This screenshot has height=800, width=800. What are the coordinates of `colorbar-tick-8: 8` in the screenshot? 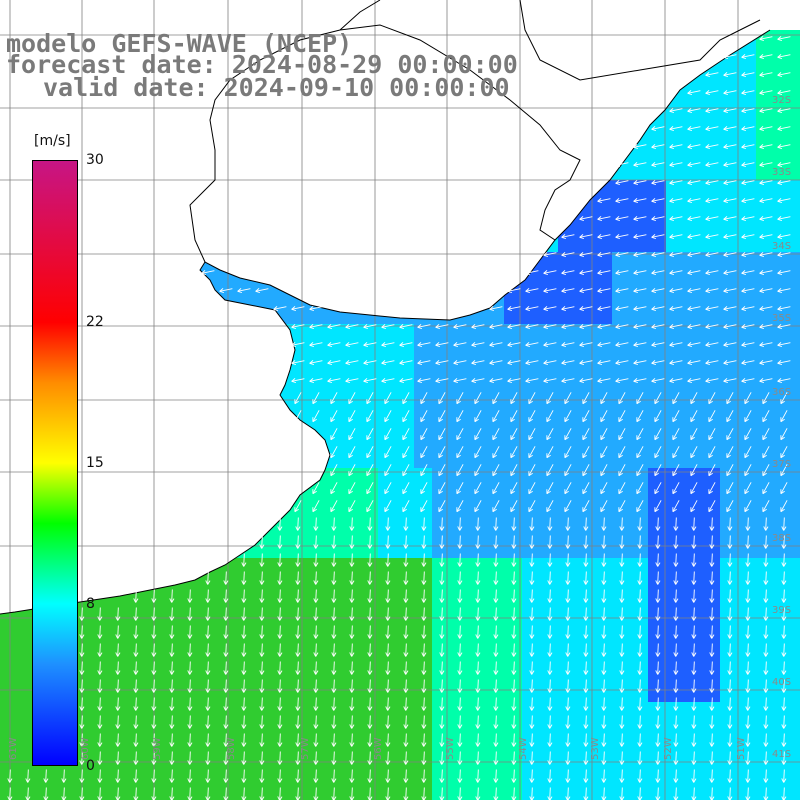 It's located at (90, 604).